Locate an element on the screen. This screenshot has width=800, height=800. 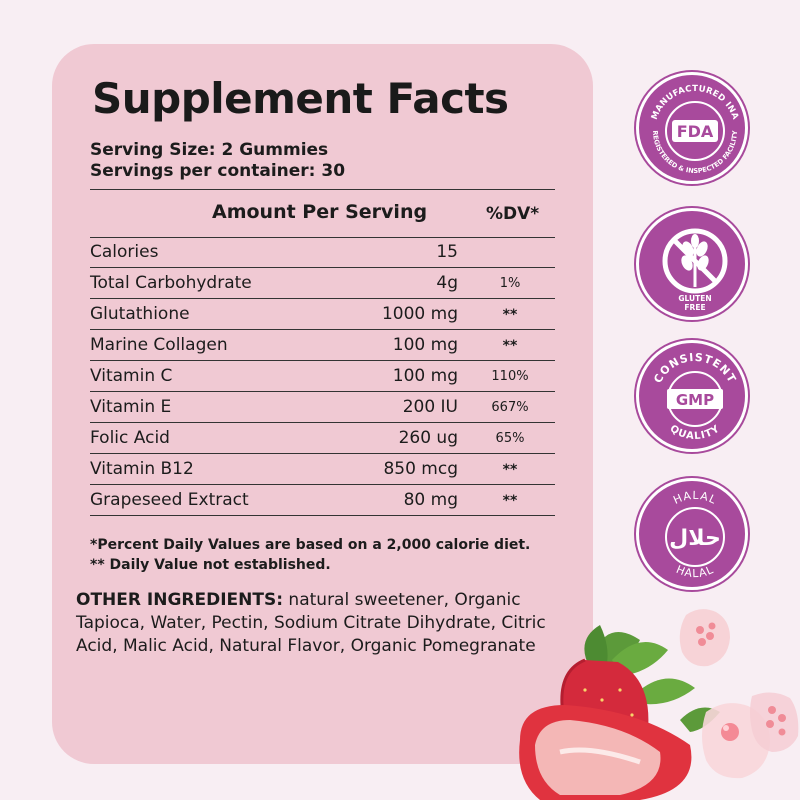
footnote-not-established: ** Daily Value not established. is located at coordinates (210, 565).